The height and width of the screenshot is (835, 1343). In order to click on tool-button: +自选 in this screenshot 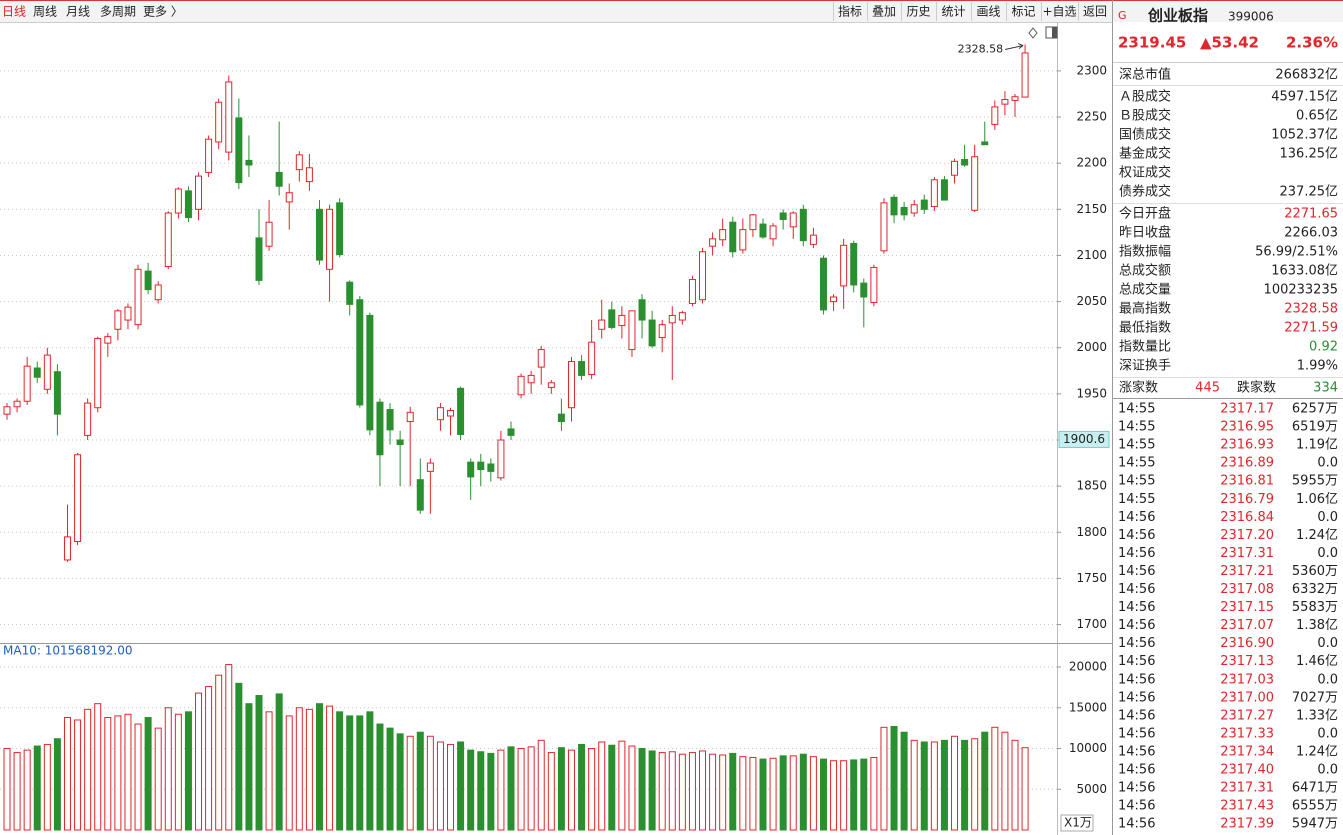, I will do `click(1059, 12)`.